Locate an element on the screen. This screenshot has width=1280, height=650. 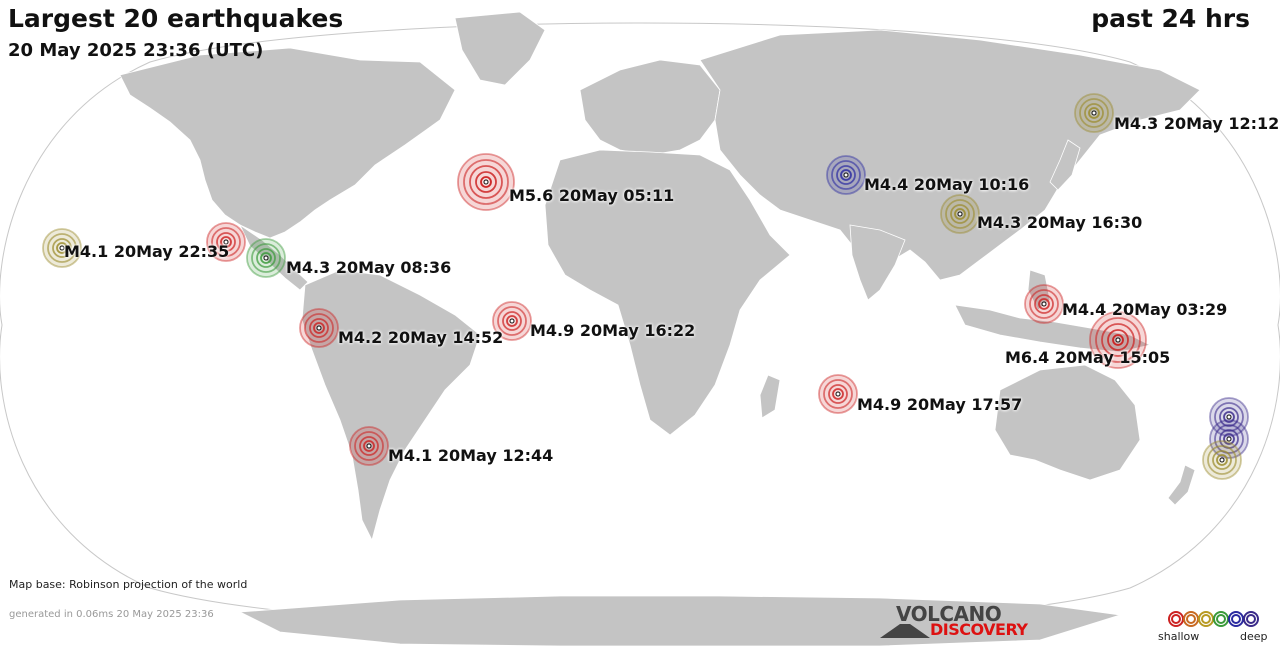
volcano-icon is located at coordinates (905, 631).